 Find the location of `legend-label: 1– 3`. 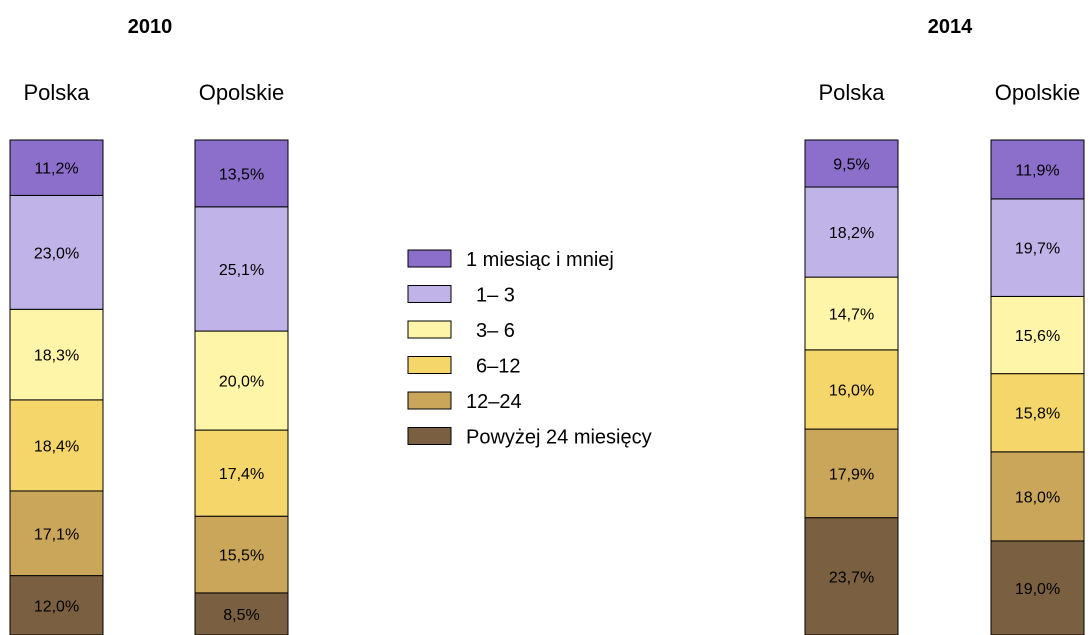

legend-label: 1– 3 is located at coordinates (495, 296).